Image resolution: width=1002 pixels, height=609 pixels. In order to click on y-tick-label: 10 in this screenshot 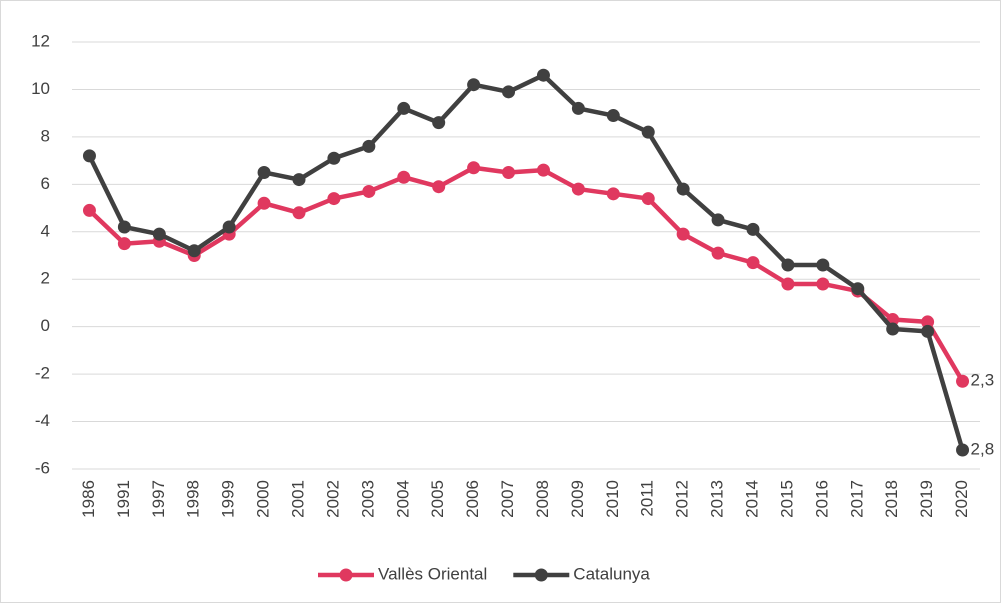, I will do `click(40, 88)`.